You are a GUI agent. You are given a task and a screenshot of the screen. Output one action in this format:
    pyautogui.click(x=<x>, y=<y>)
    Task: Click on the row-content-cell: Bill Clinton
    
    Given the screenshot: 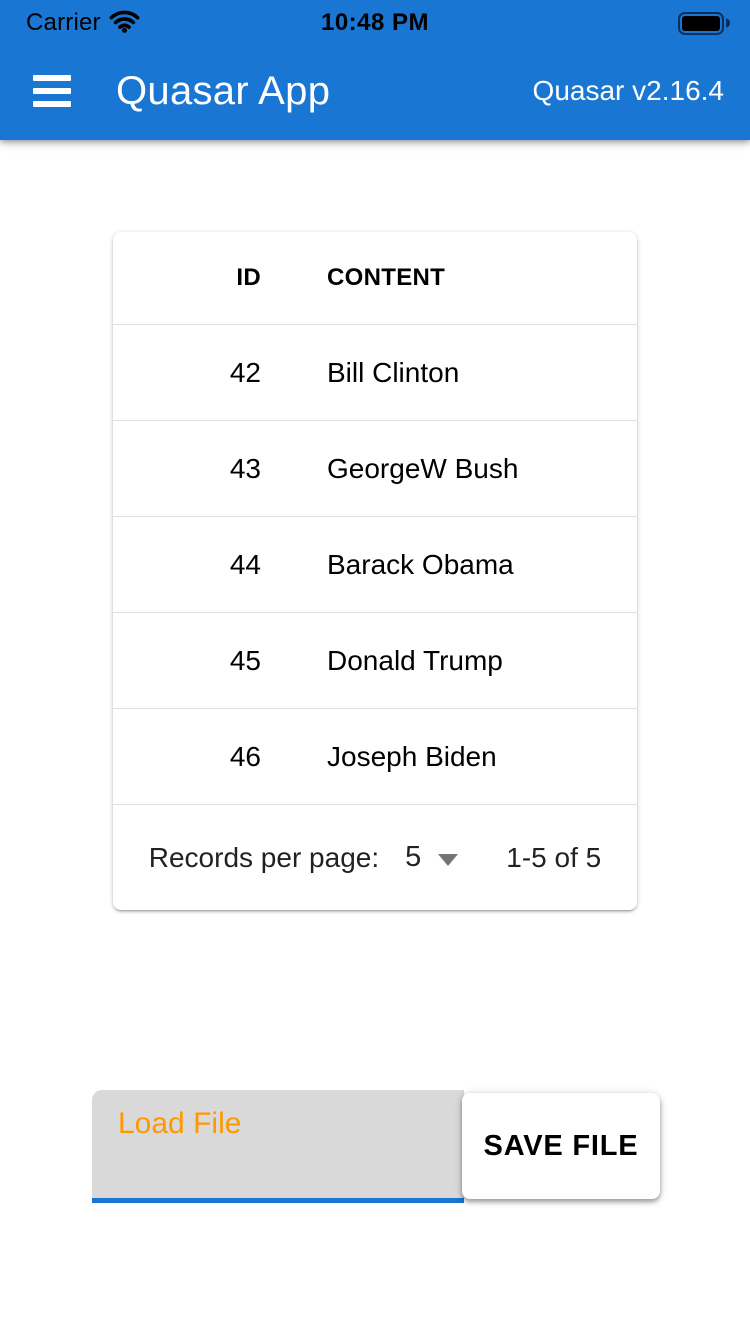 What is the action you would take?
    pyautogui.click(x=393, y=372)
    